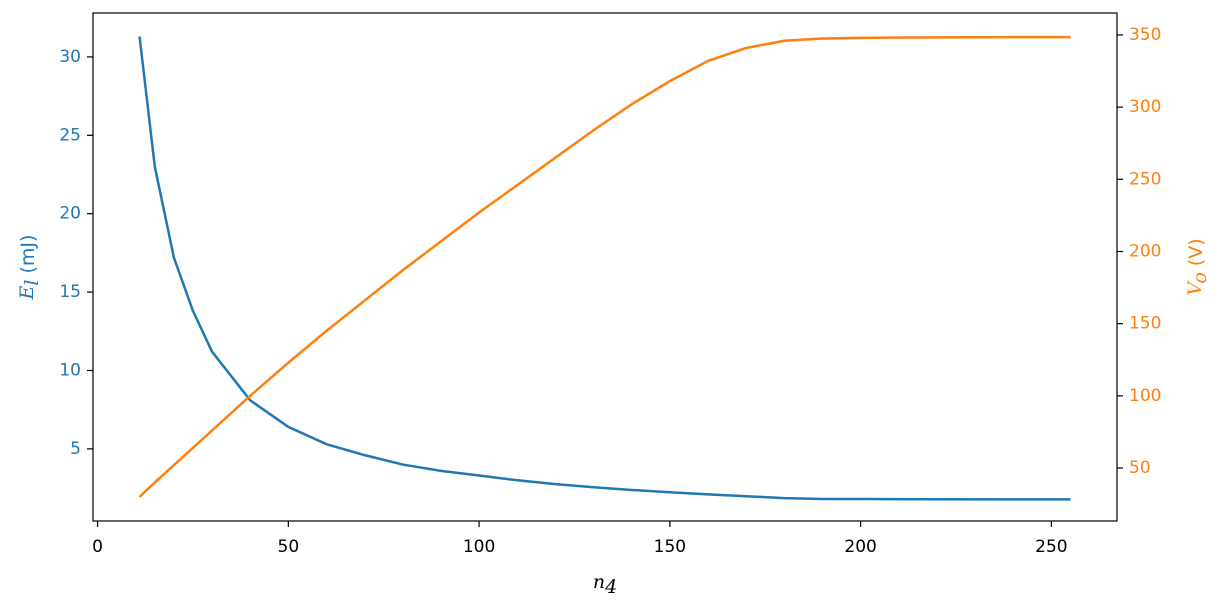 The height and width of the screenshot is (610, 1224). What do you see at coordinates (1145, 251) in the screenshot?
I see `y2-tick-label: 200` at bounding box center [1145, 251].